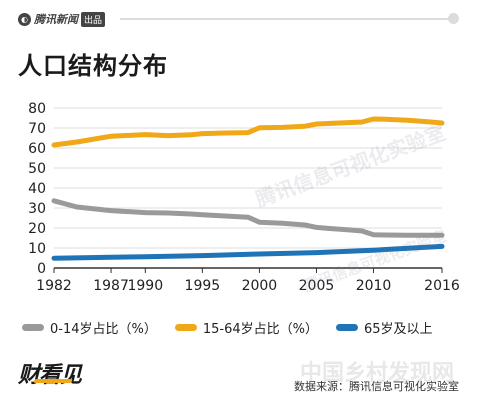  I want to click on y-tick-label: 70, so click(37, 129).